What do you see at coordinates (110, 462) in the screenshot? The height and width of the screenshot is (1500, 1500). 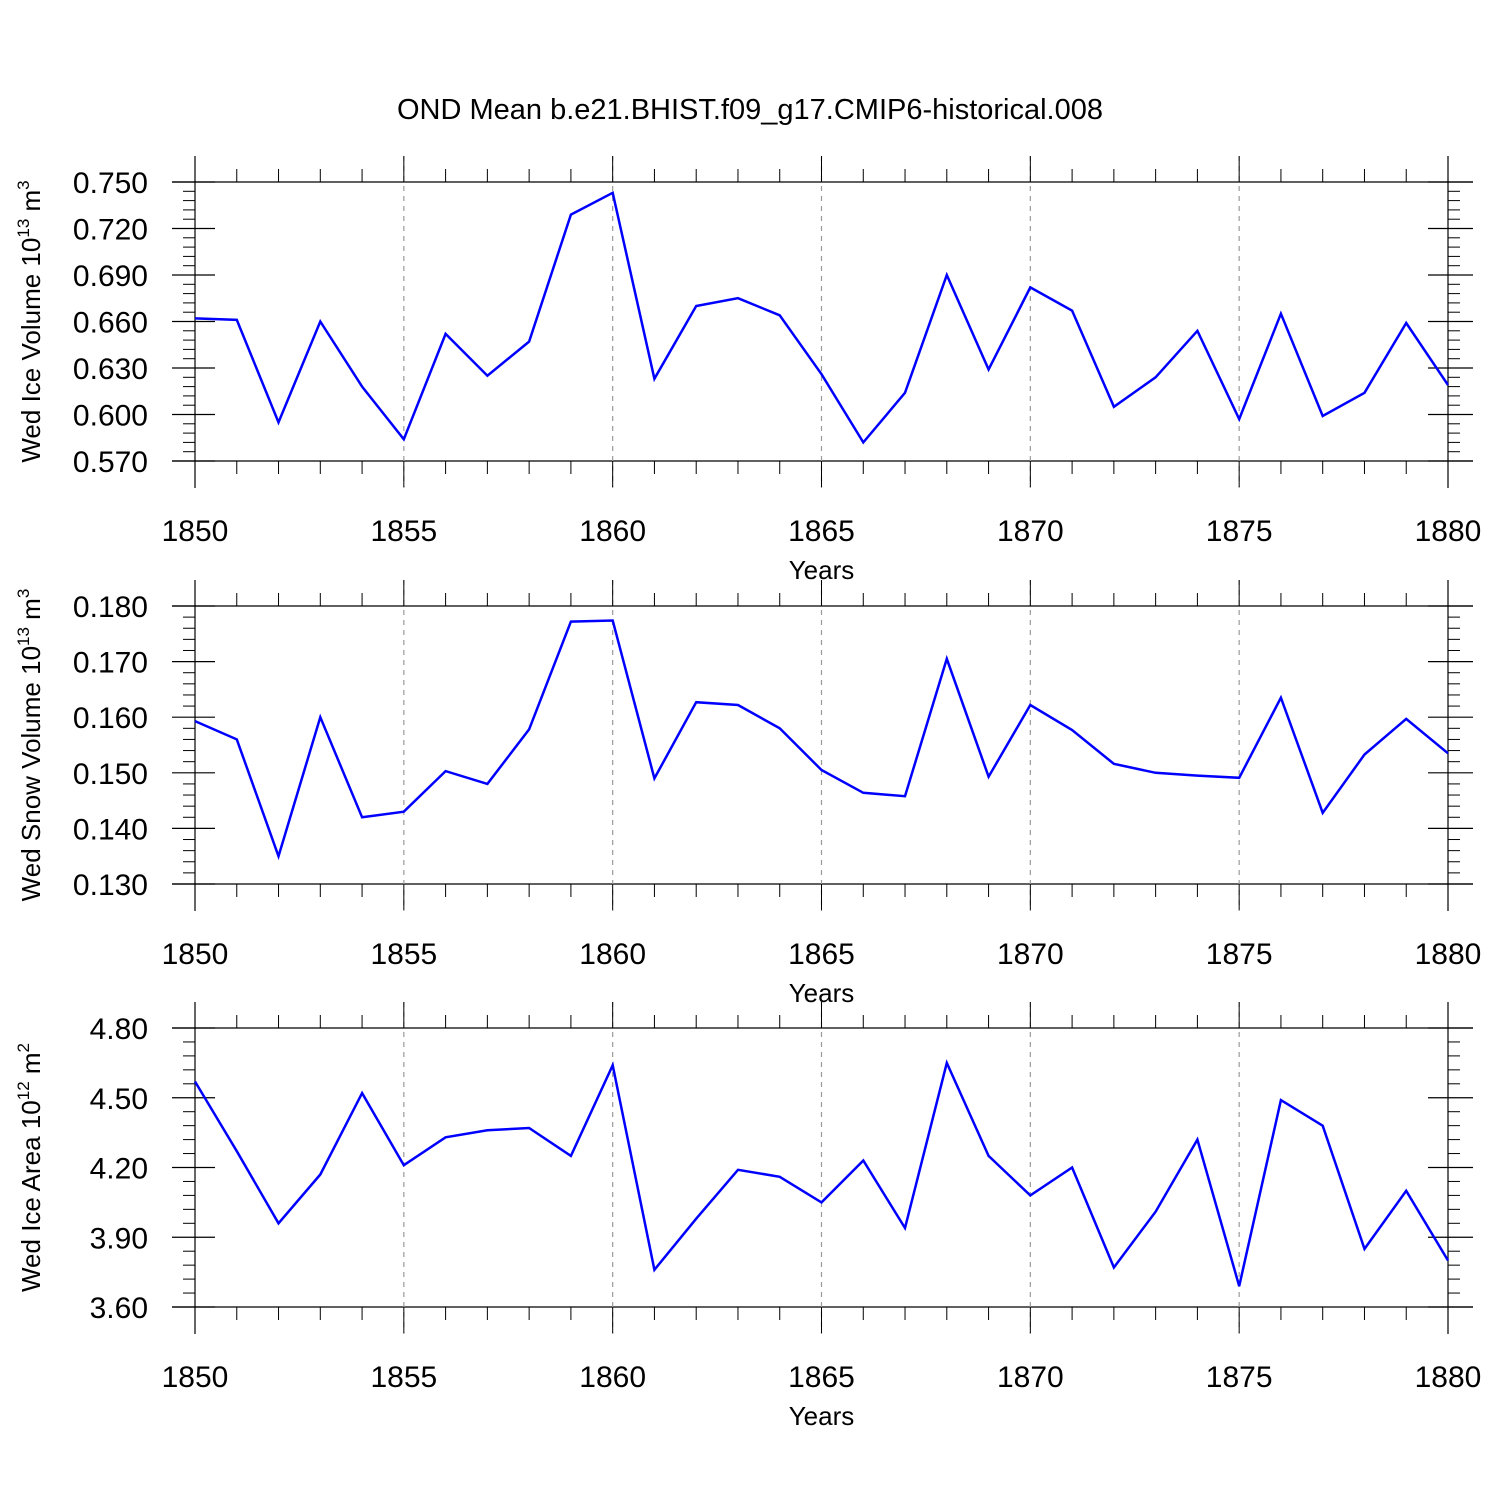 I see `y-tick-label: 0.570` at bounding box center [110, 462].